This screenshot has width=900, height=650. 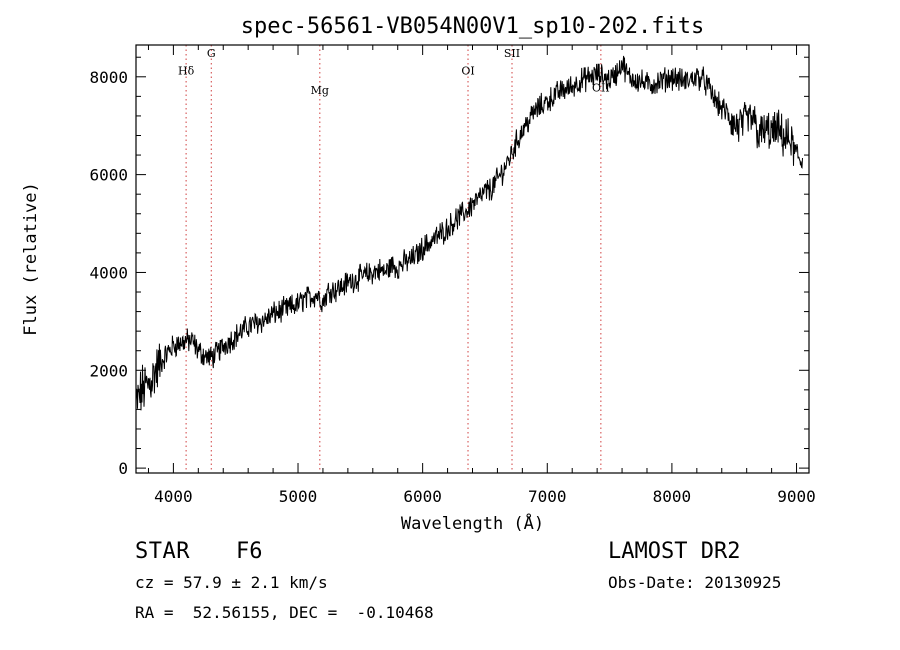 What do you see at coordinates (672, 496) in the screenshot?
I see `x-tick-label: 8000` at bounding box center [672, 496].